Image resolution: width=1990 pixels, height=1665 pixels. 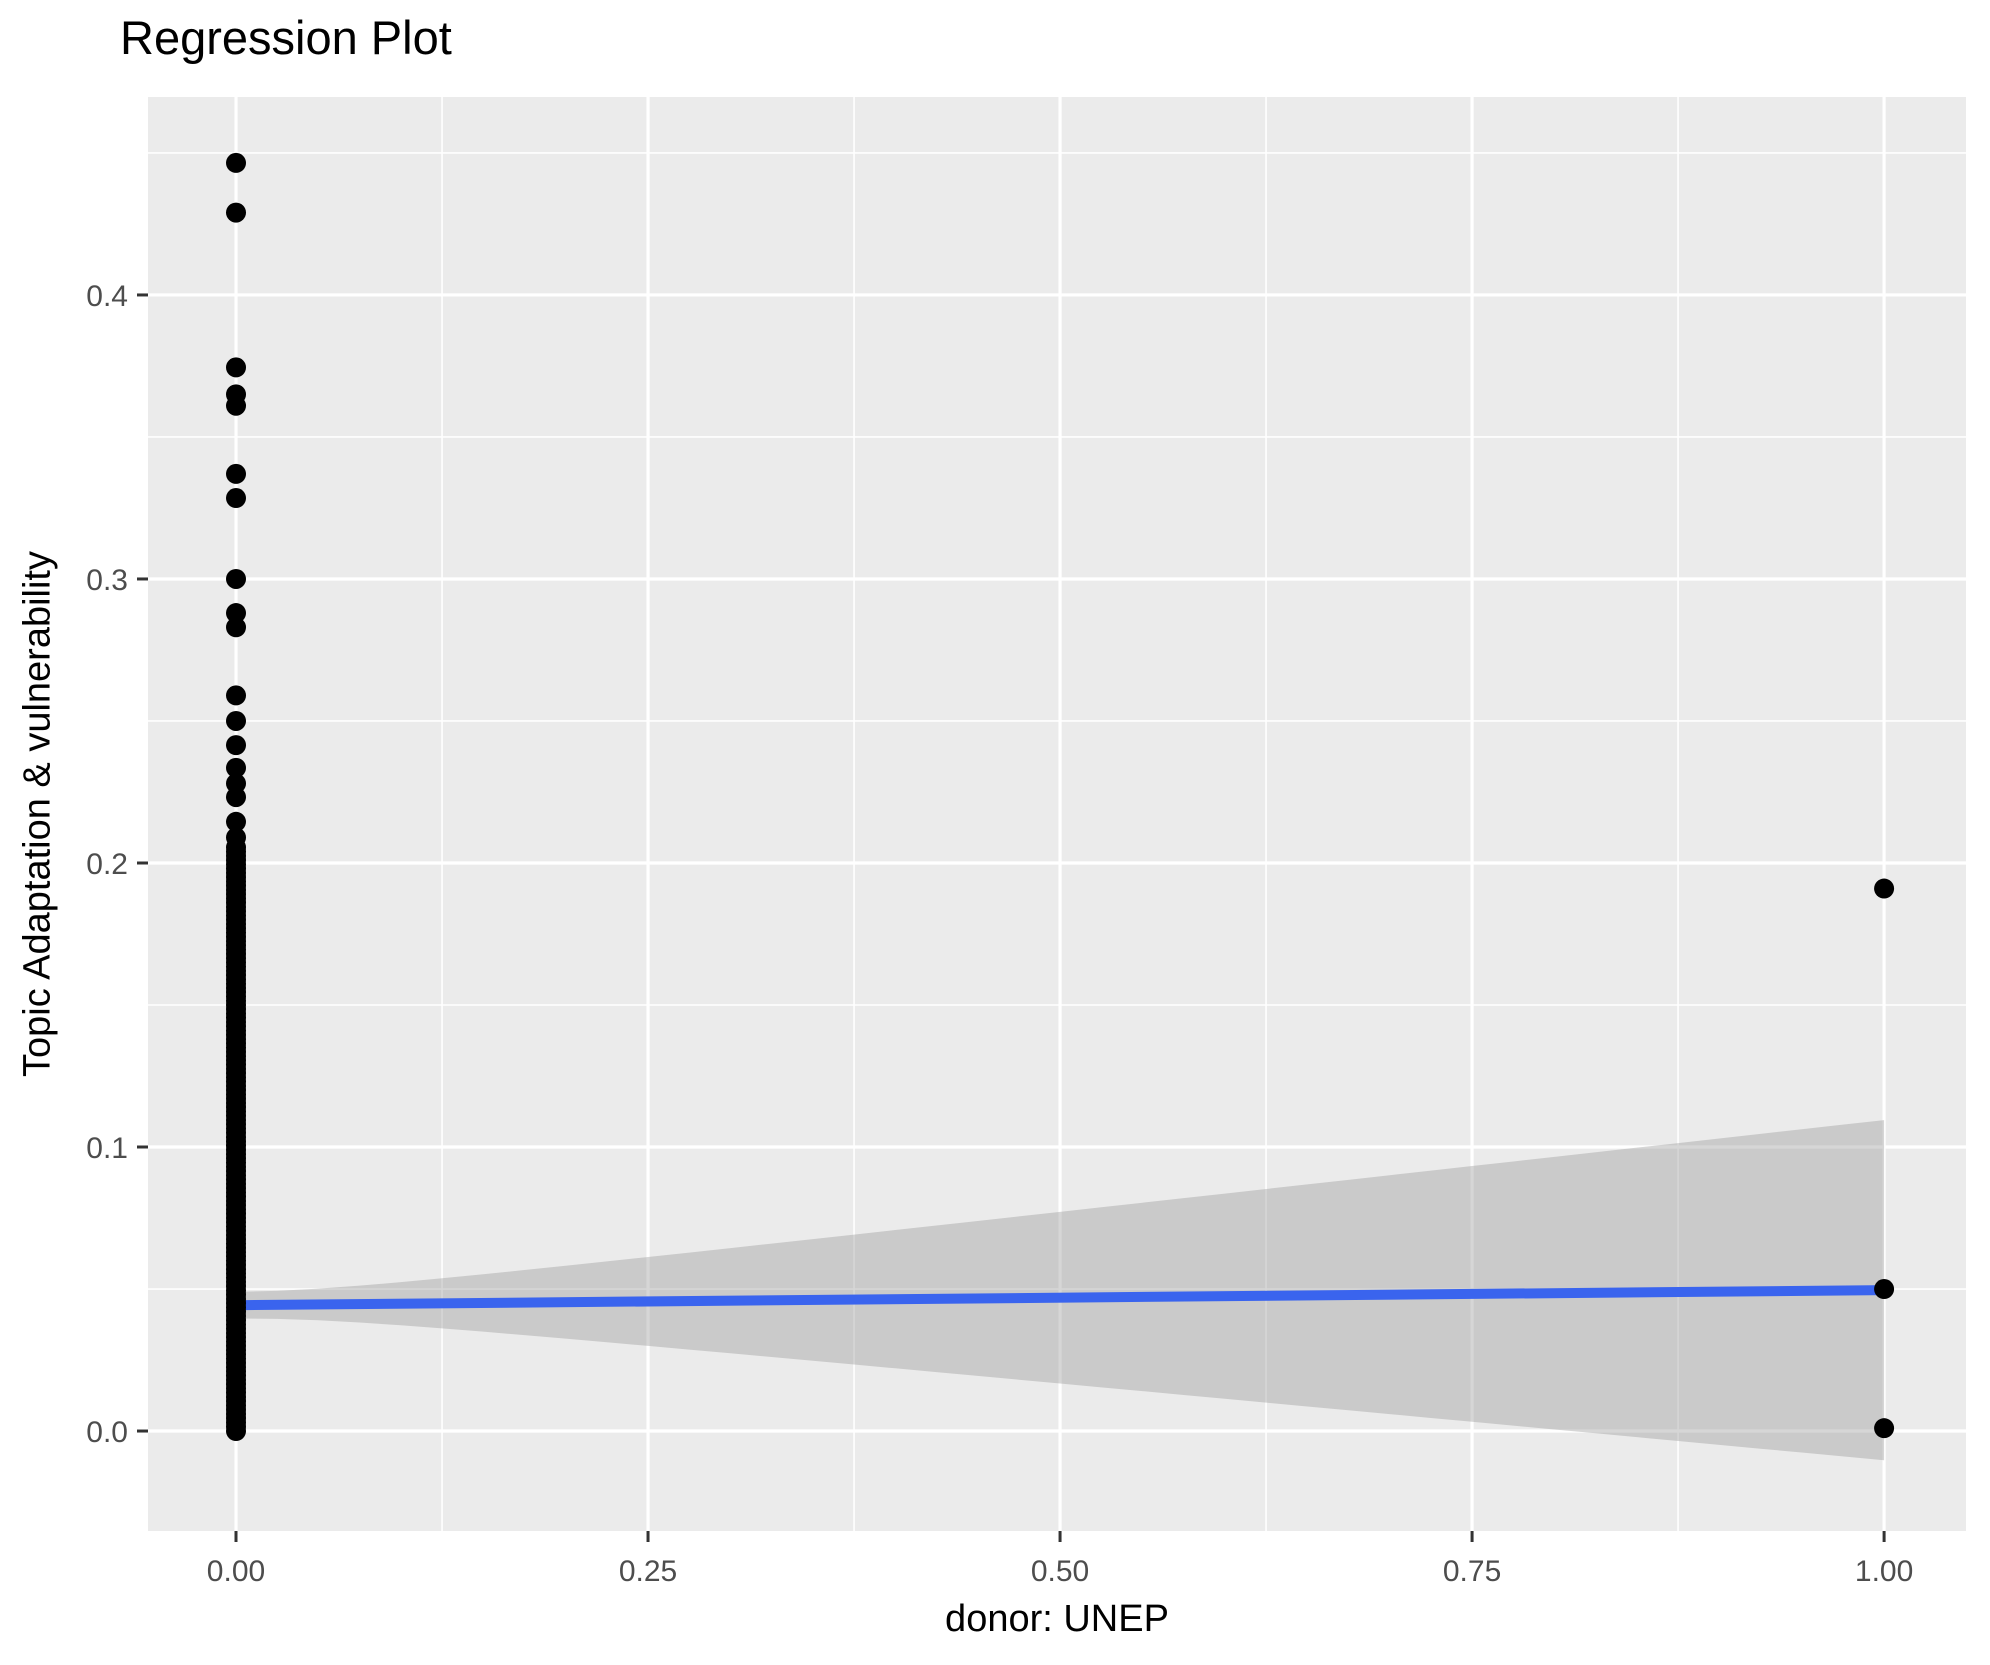 What do you see at coordinates (1884, 1571) in the screenshot?
I see `x-tick-label: 1.00` at bounding box center [1884, 1571].